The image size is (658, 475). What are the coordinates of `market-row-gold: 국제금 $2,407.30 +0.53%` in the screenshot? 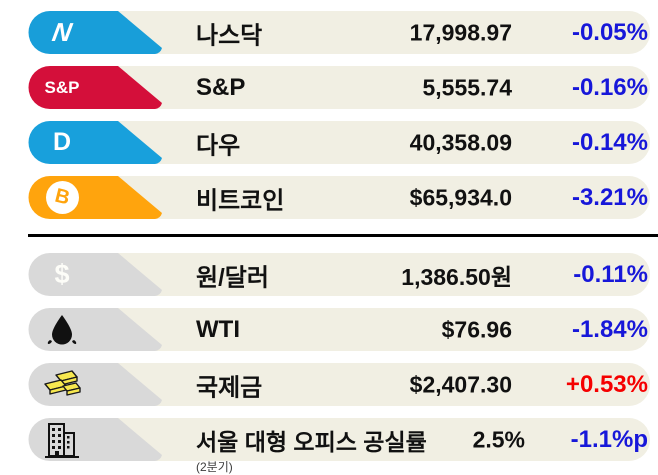 It's located at (329, 384).